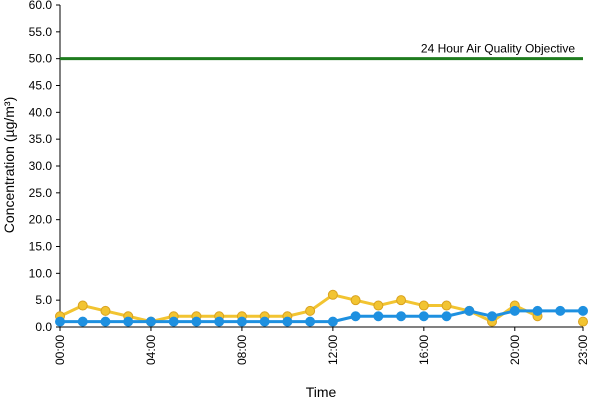  I want to click on x-tick-label: 00:00, so click(60, 350).